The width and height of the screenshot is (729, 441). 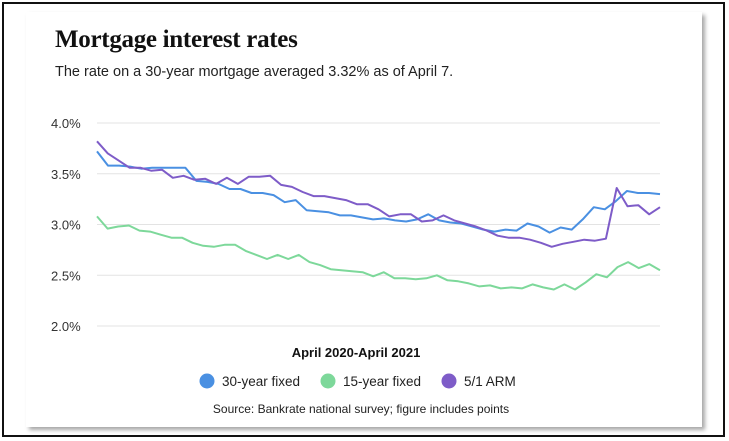 What do you see at coordinates (378, 253) in the screenshot?
I see `series-line-15-year-fixed` at bounding box center [378, 253].